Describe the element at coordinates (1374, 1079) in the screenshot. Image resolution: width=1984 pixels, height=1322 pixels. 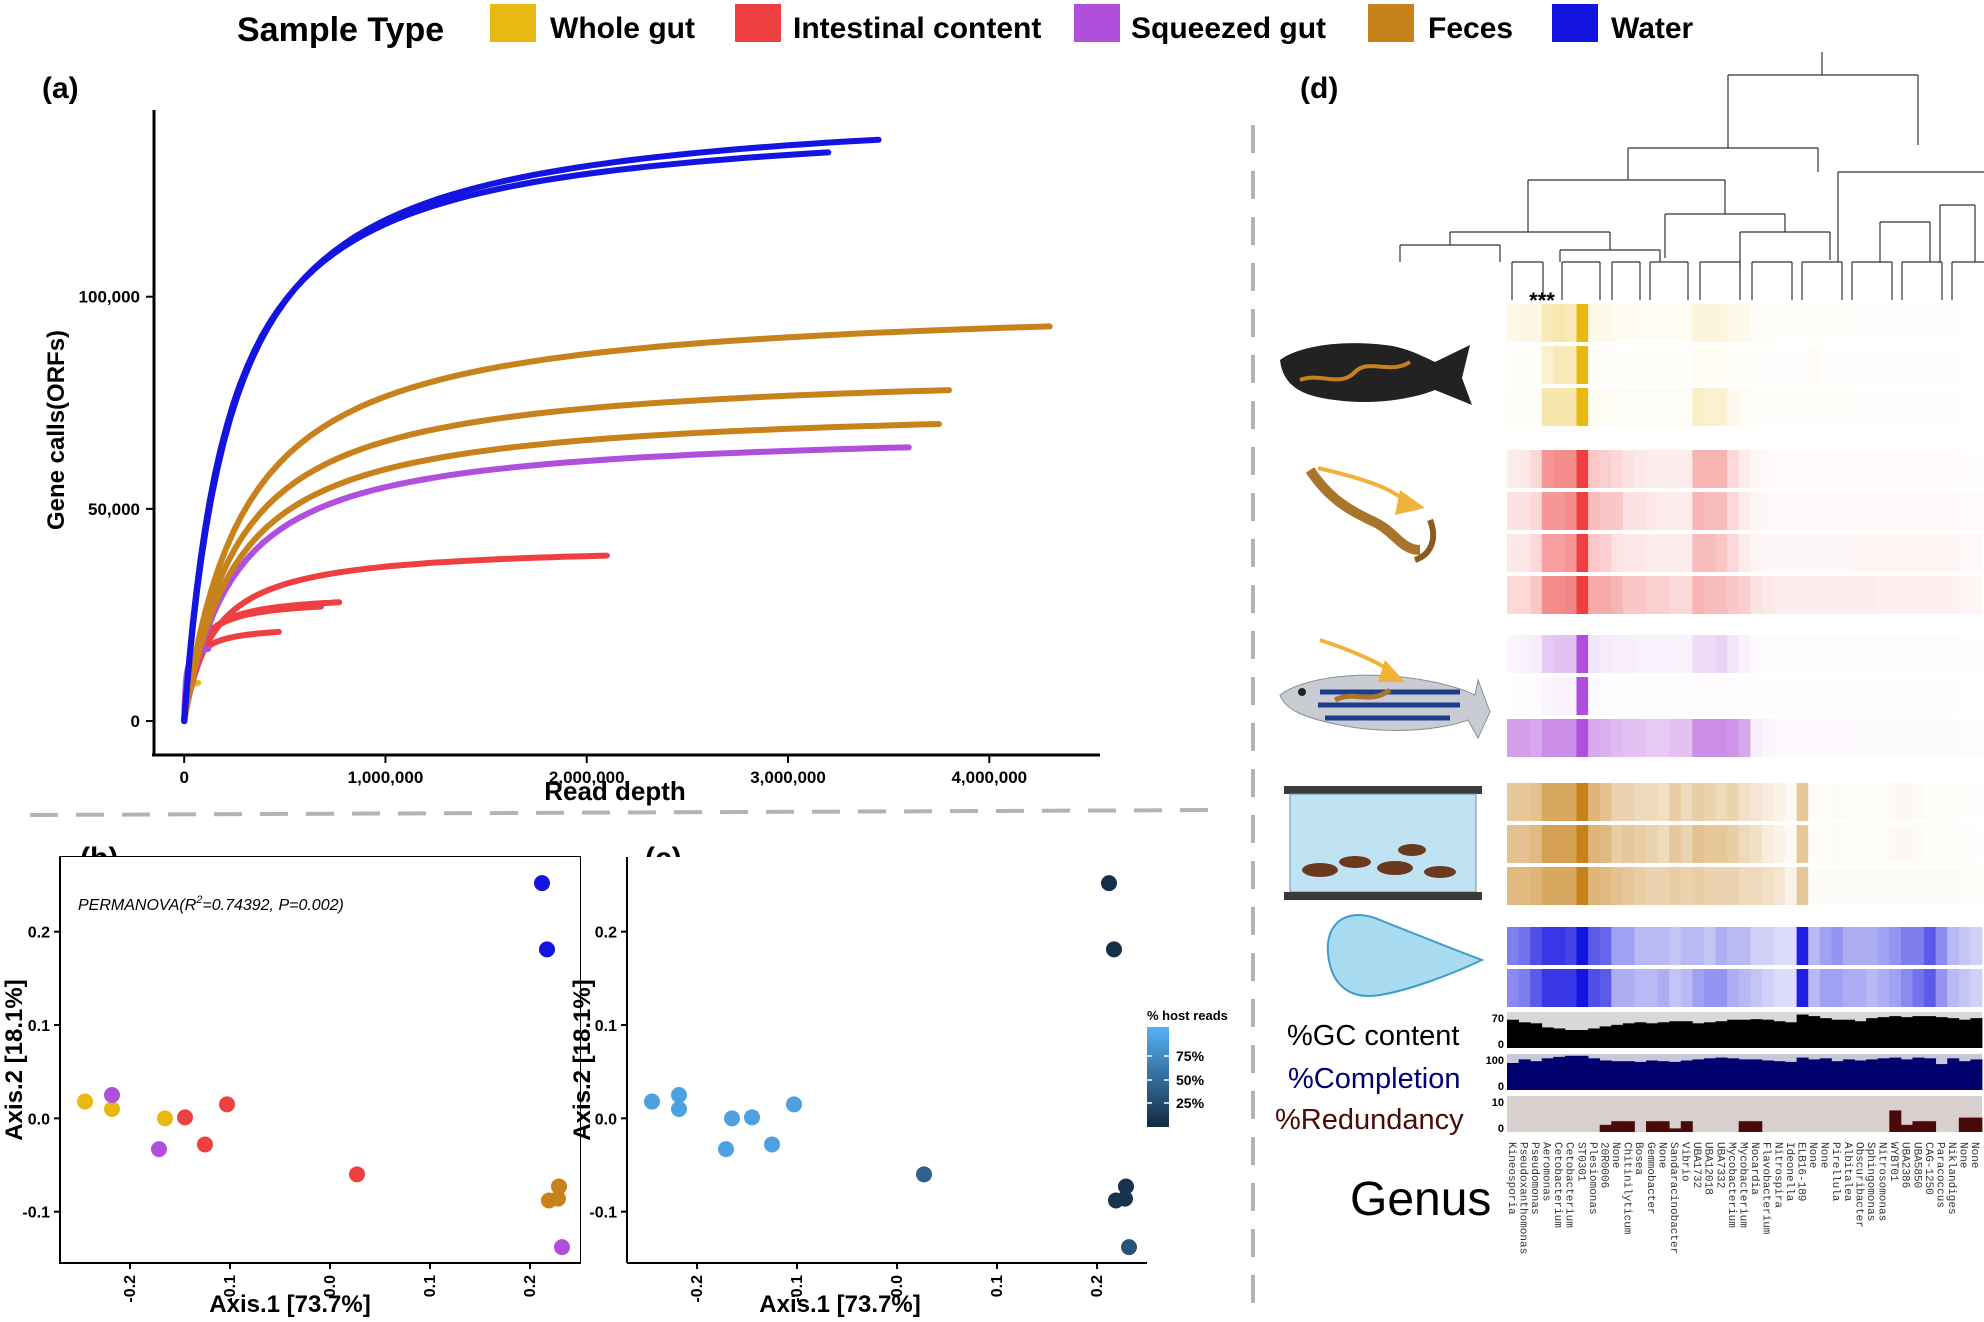
I see `track-label-completion: %Completion` at that location.